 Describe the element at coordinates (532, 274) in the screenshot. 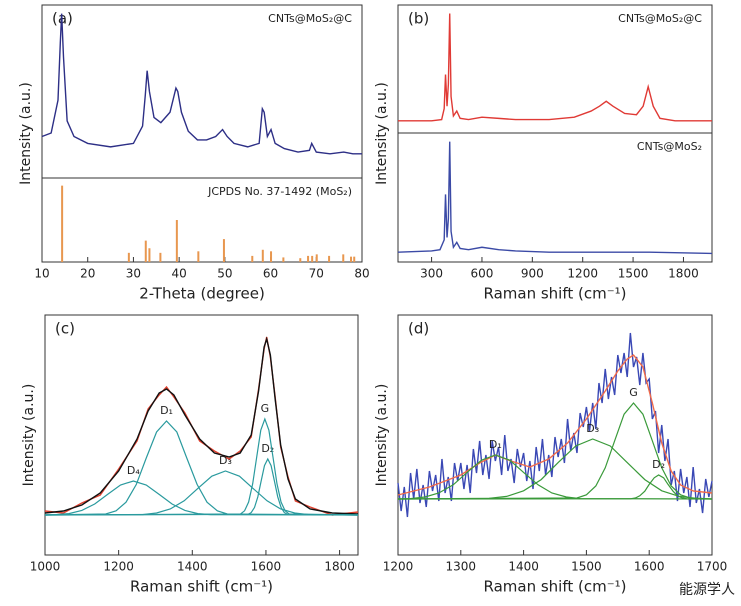

I see `x-tick-label: 900` at that location.